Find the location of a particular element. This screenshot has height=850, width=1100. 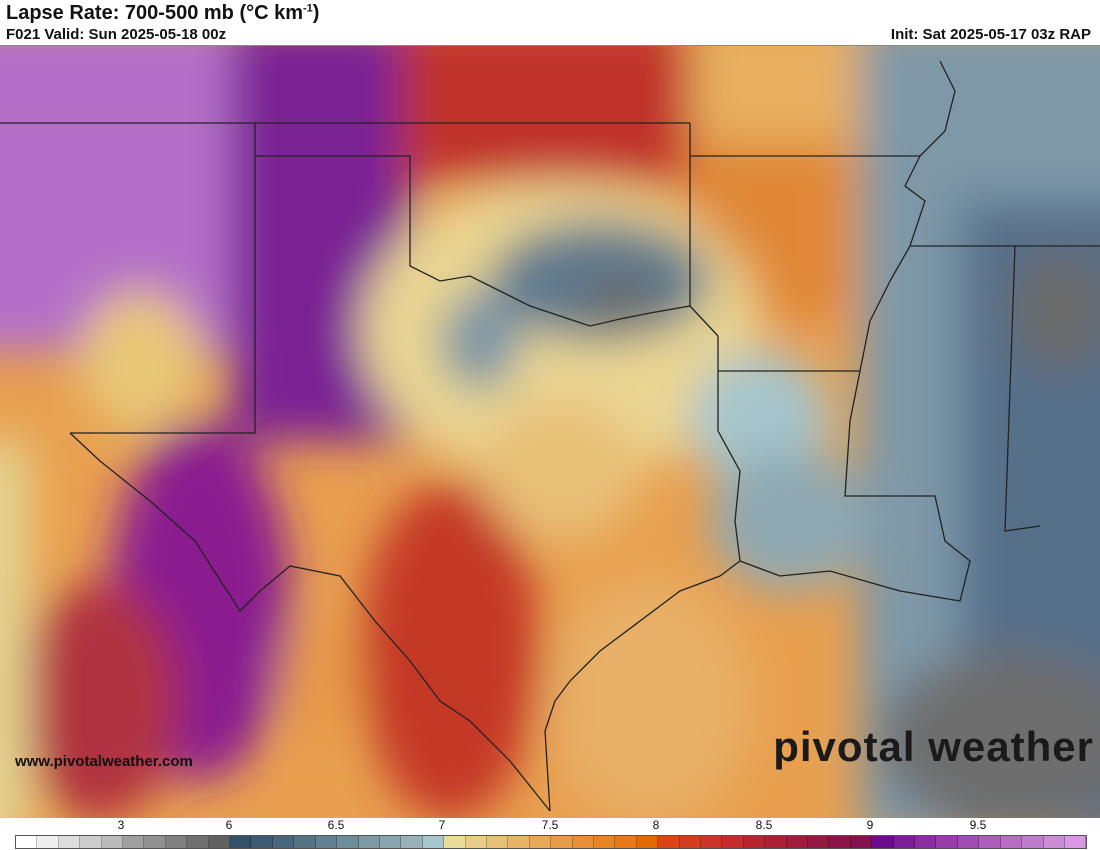

map-title: Lapse Rate: 700-500 mb (°C km-1) is located at coordinates (162, 13).